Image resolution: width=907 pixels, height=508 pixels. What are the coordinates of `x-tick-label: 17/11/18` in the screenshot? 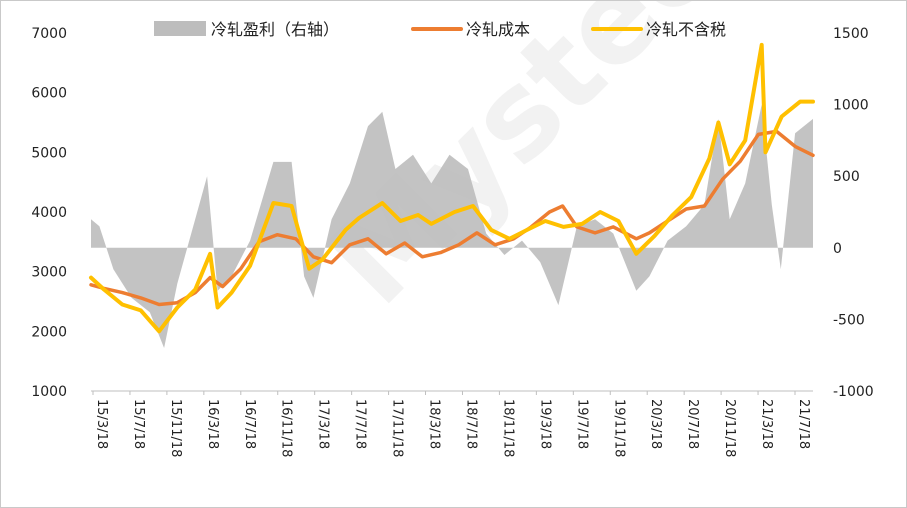 It's located at (397, 428).